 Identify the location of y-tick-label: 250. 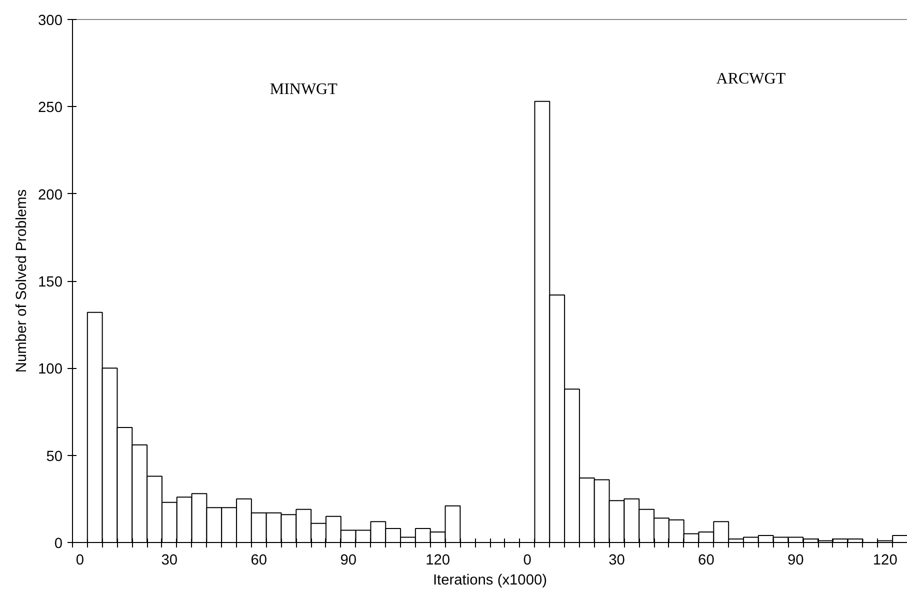
(50, 108).